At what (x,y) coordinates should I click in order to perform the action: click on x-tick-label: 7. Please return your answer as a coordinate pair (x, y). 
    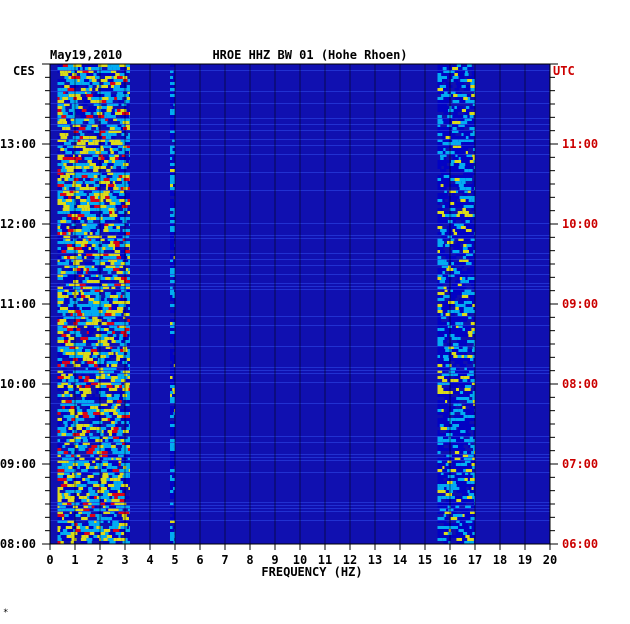
    Looking at the image, I should click on (224, 560).